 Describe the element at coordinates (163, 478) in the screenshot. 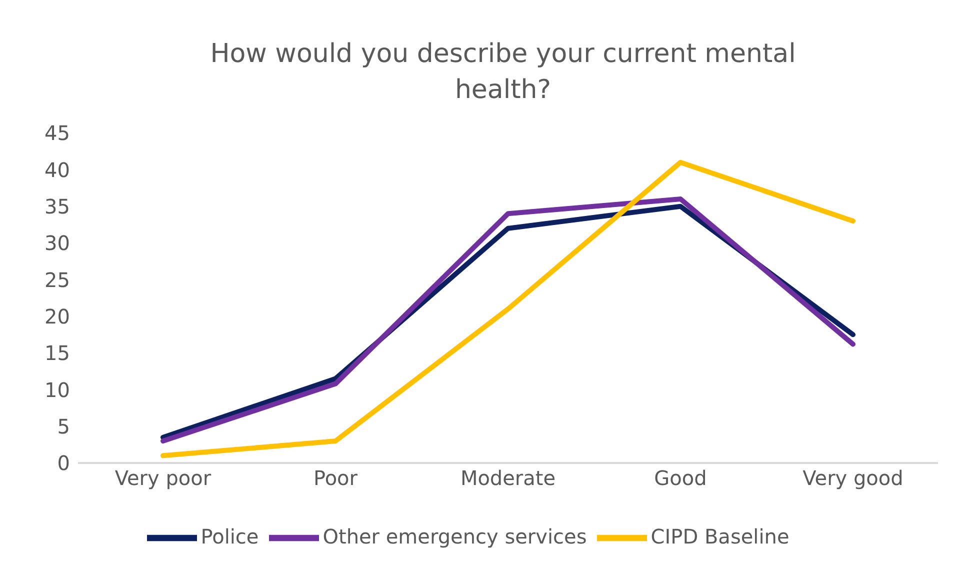

I see `x-tick-label: Very poor` at that location.